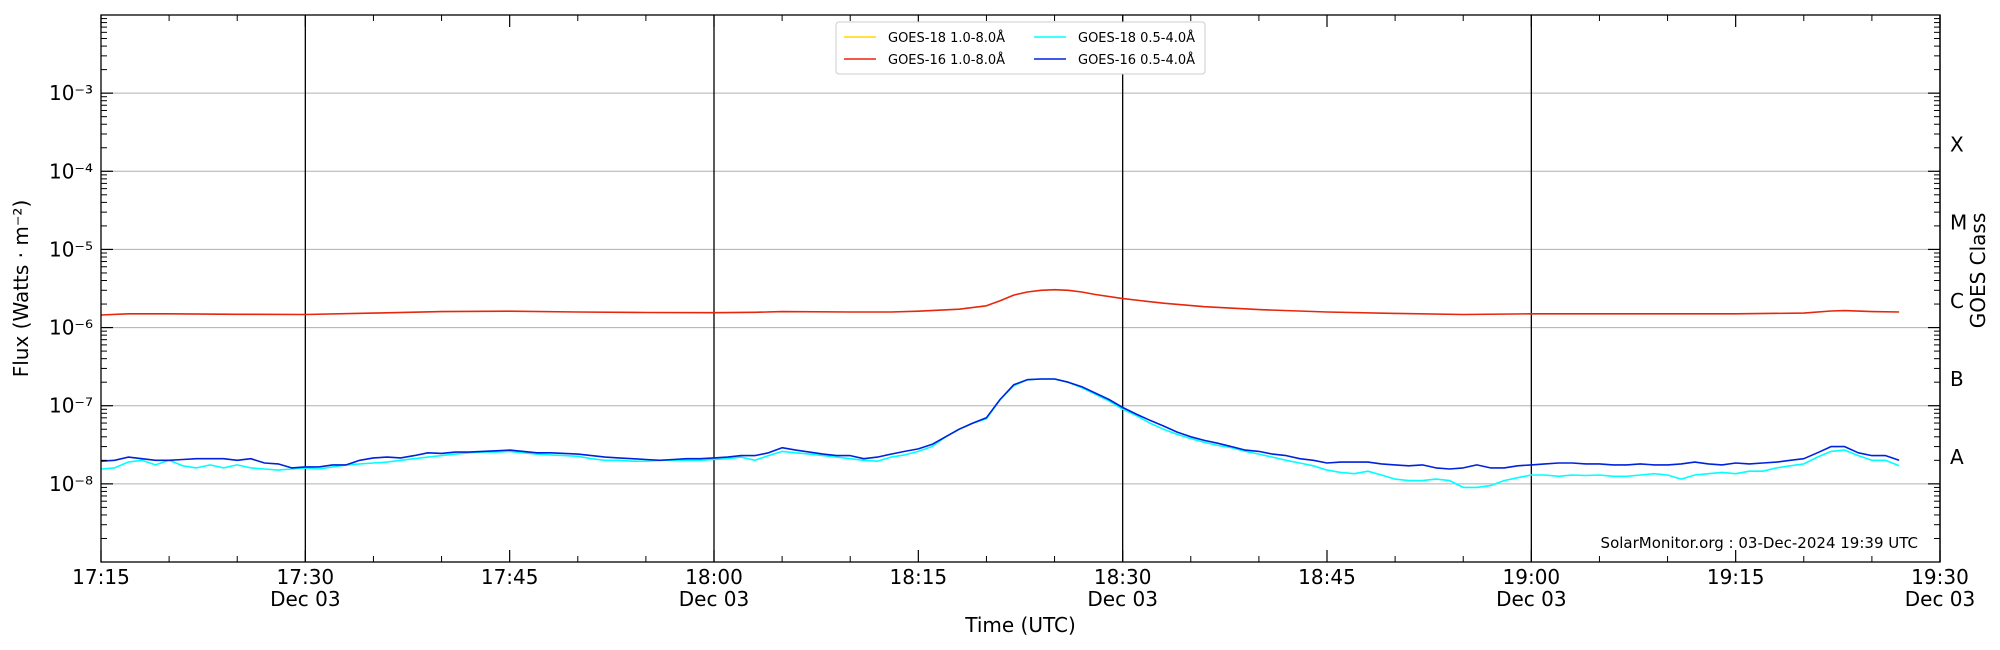  What do you see at coordinates (1940, 577) in the screenshot?
I see `x-tick-label: 19:30` at bounding box center [1940, 577].